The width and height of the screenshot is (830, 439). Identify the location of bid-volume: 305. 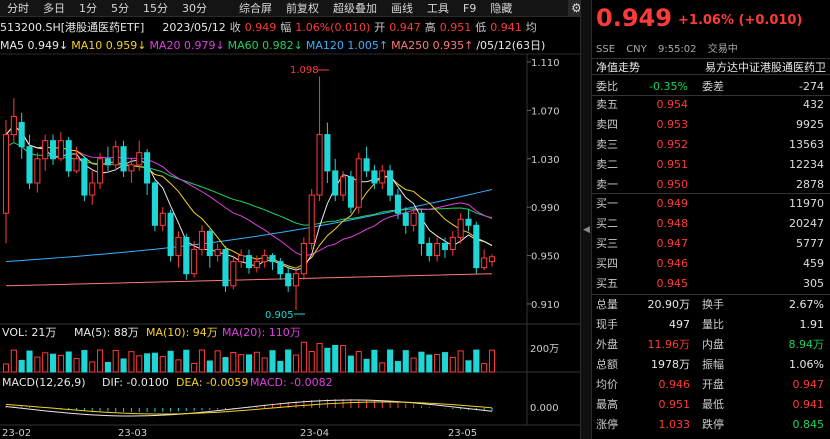
(813, 283).